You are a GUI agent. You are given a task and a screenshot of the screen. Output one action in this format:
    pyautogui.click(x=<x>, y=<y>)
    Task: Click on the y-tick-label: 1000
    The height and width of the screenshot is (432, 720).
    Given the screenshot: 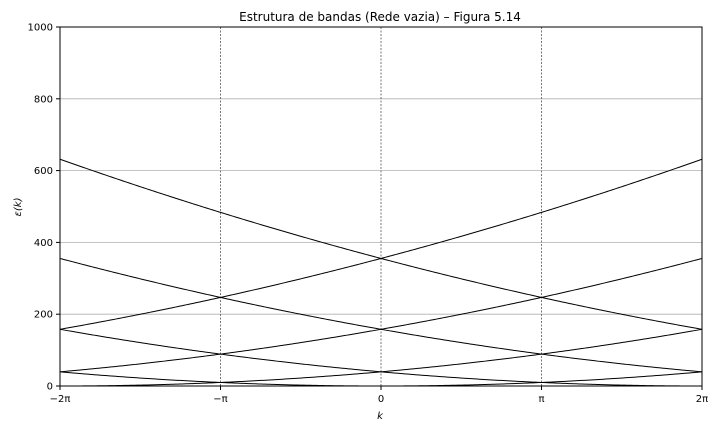 What is the action you would take?
    pyautogui.click(x=40, y=28)
    